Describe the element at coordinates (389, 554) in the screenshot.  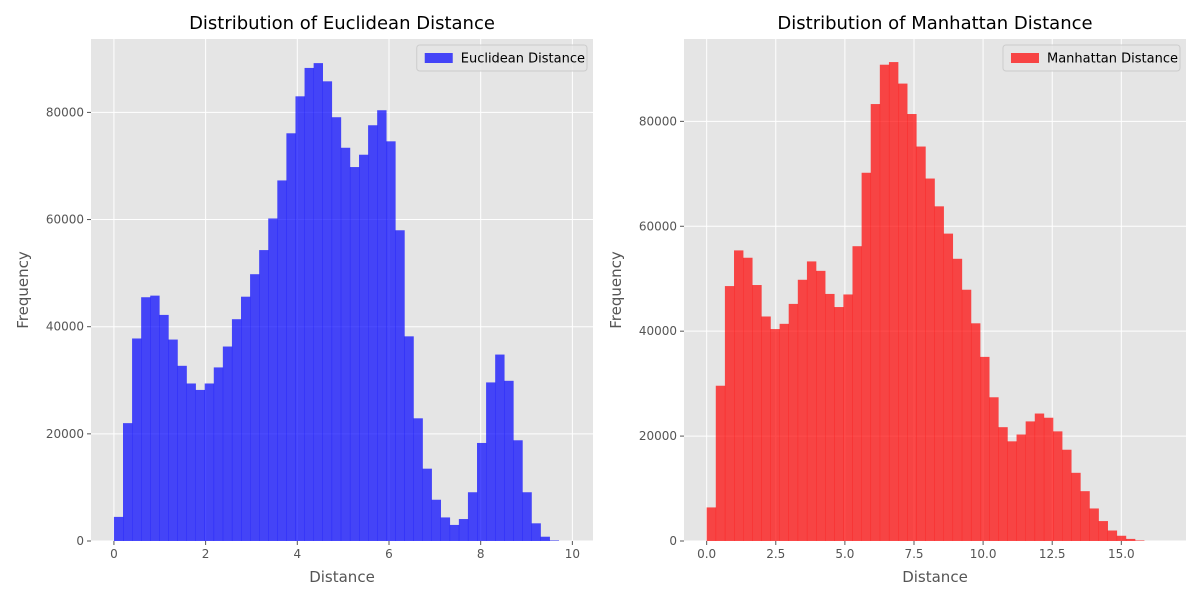
I see `x-tick-label: 6` at that location.